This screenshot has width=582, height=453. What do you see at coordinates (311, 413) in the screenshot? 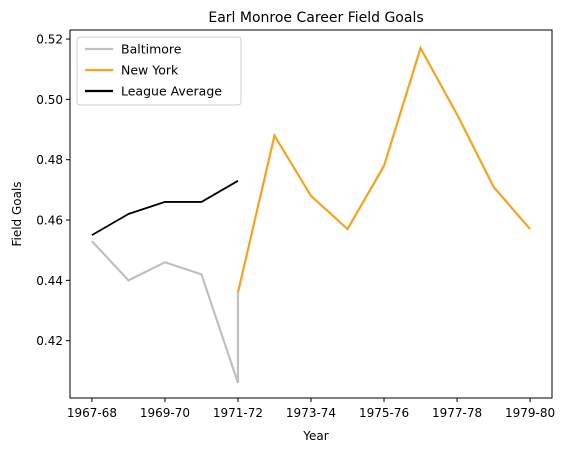
I see `x-tick-label: 1973-74` at bounding box center [311, 413].